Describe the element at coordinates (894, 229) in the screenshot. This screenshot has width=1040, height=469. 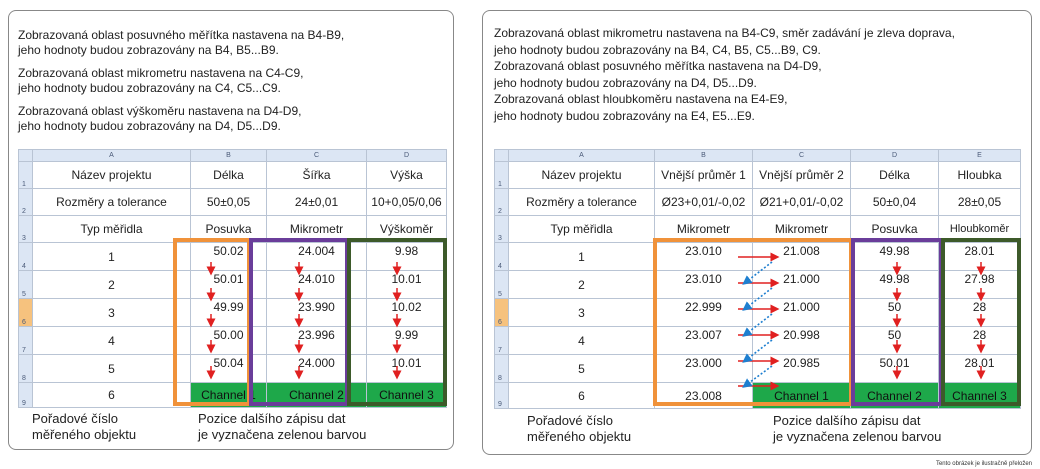
I see `cell: Posuvka` at that location.